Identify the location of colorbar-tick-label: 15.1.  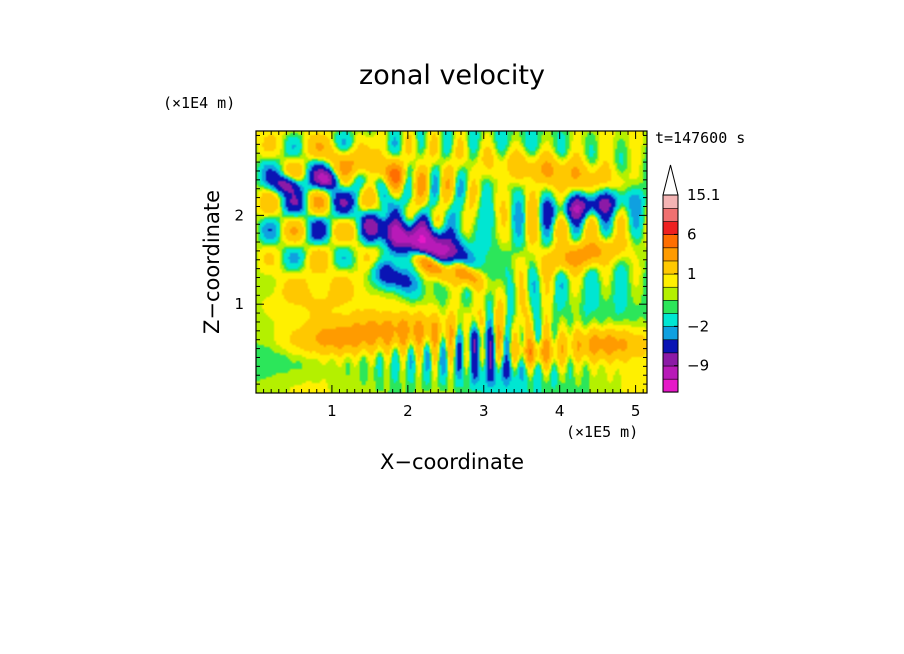
(703, 195).